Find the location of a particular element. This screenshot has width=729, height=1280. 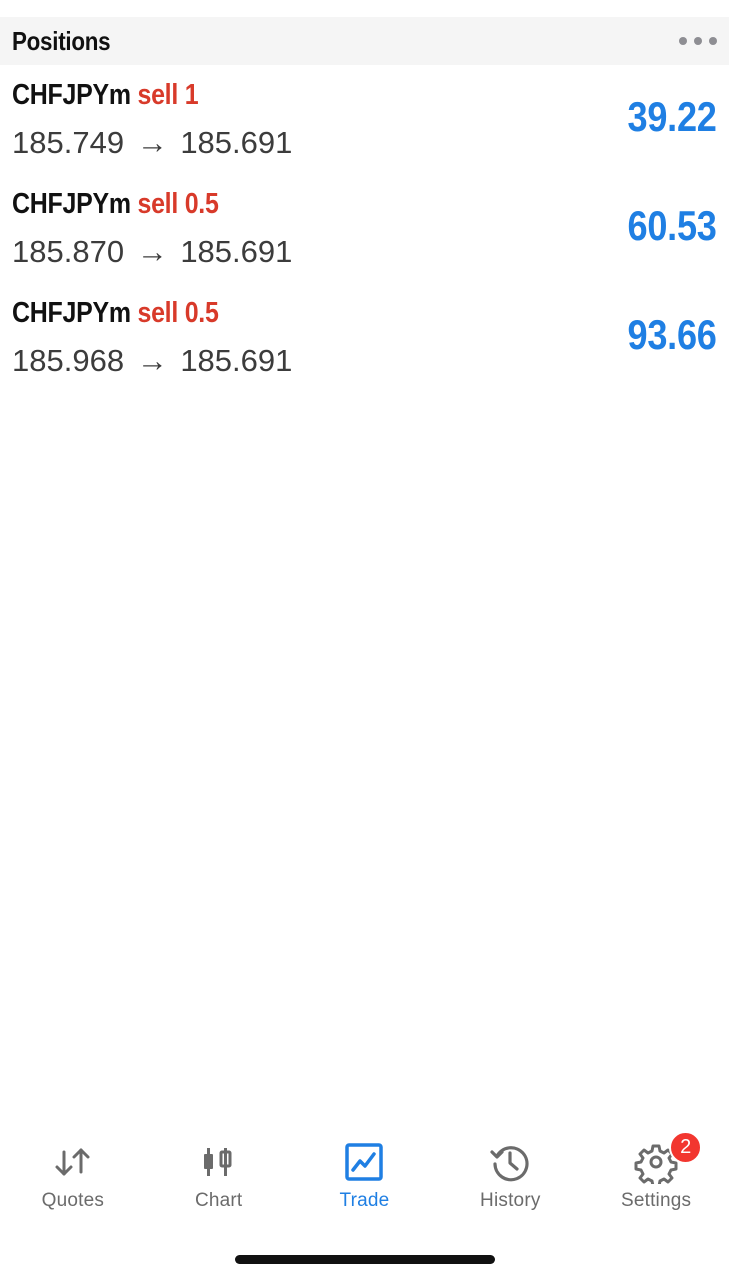

status-area is located at coordinates (364, 8).